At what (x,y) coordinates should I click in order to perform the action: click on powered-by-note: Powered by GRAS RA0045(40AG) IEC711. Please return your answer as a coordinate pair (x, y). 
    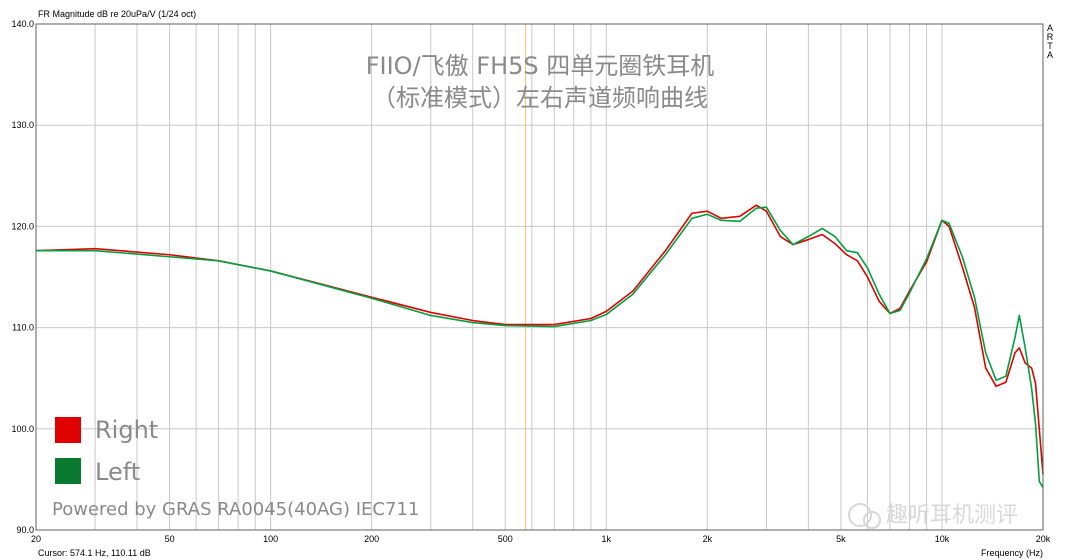
    Looking at the image, I should click on (235, 509).